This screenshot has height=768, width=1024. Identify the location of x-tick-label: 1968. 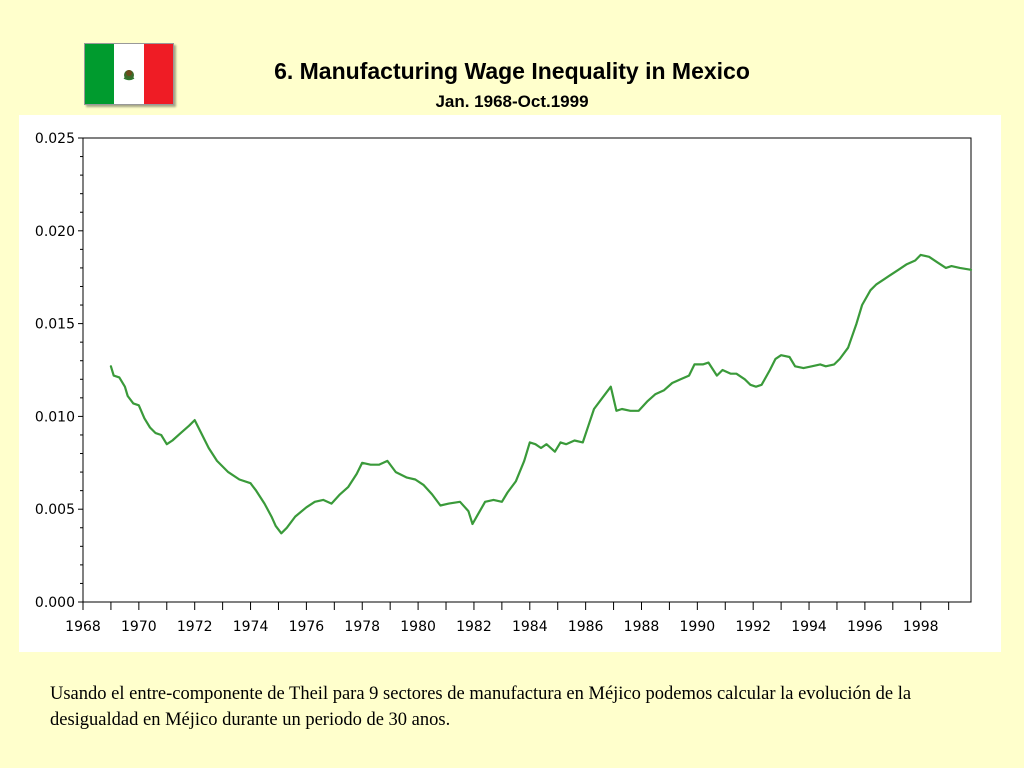
(83, 627).